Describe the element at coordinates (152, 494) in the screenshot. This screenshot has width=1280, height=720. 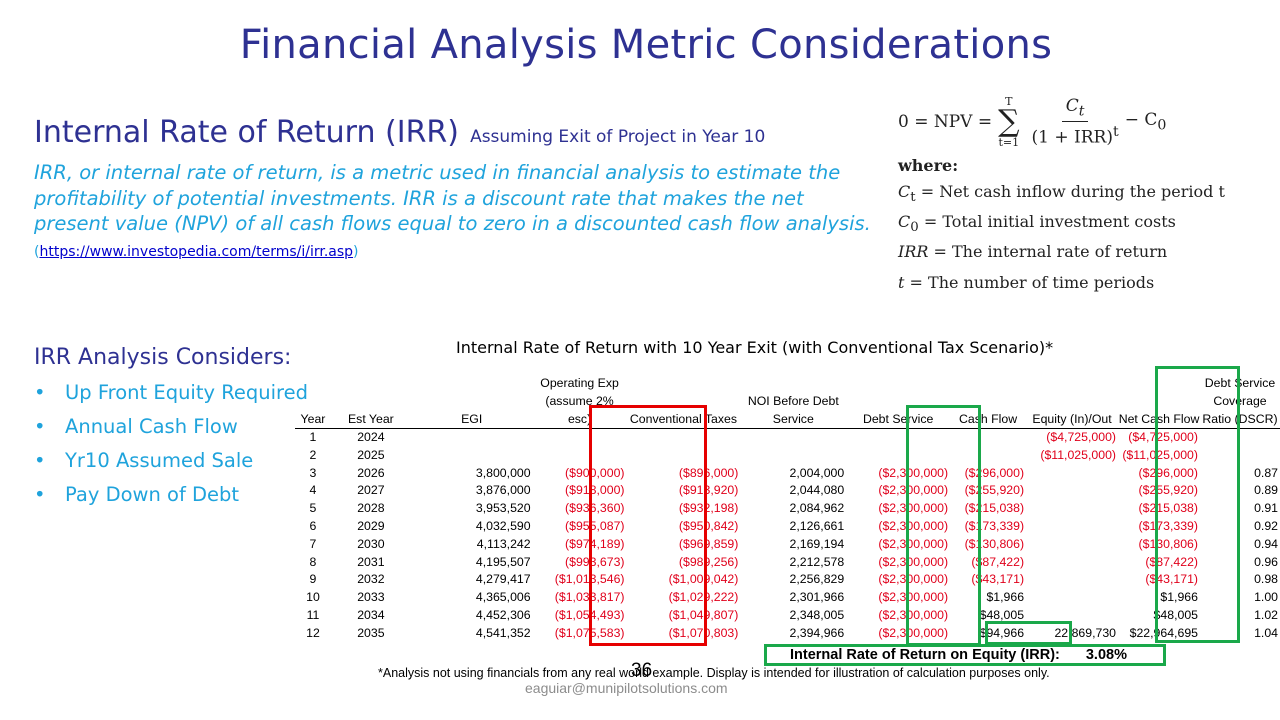
I see `list-item-label: Pay Down of Debt` at that location.